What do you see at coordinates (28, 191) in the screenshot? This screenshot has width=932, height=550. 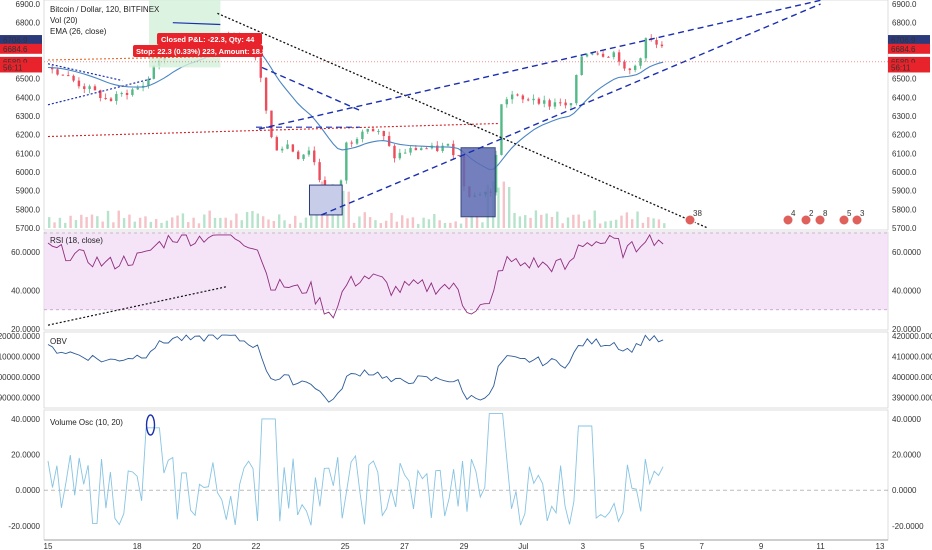 I see `price-tick-left: 5900.0` at bounding box center [28, 191].